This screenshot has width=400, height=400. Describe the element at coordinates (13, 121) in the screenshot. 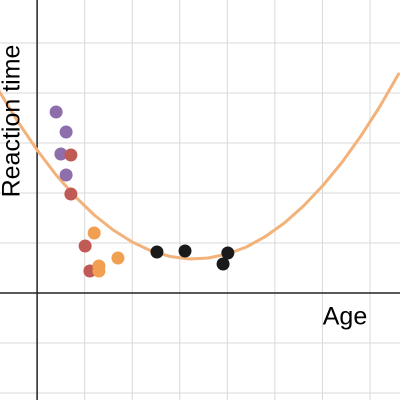

I see `y-axis-label: Reaction time` at that location.